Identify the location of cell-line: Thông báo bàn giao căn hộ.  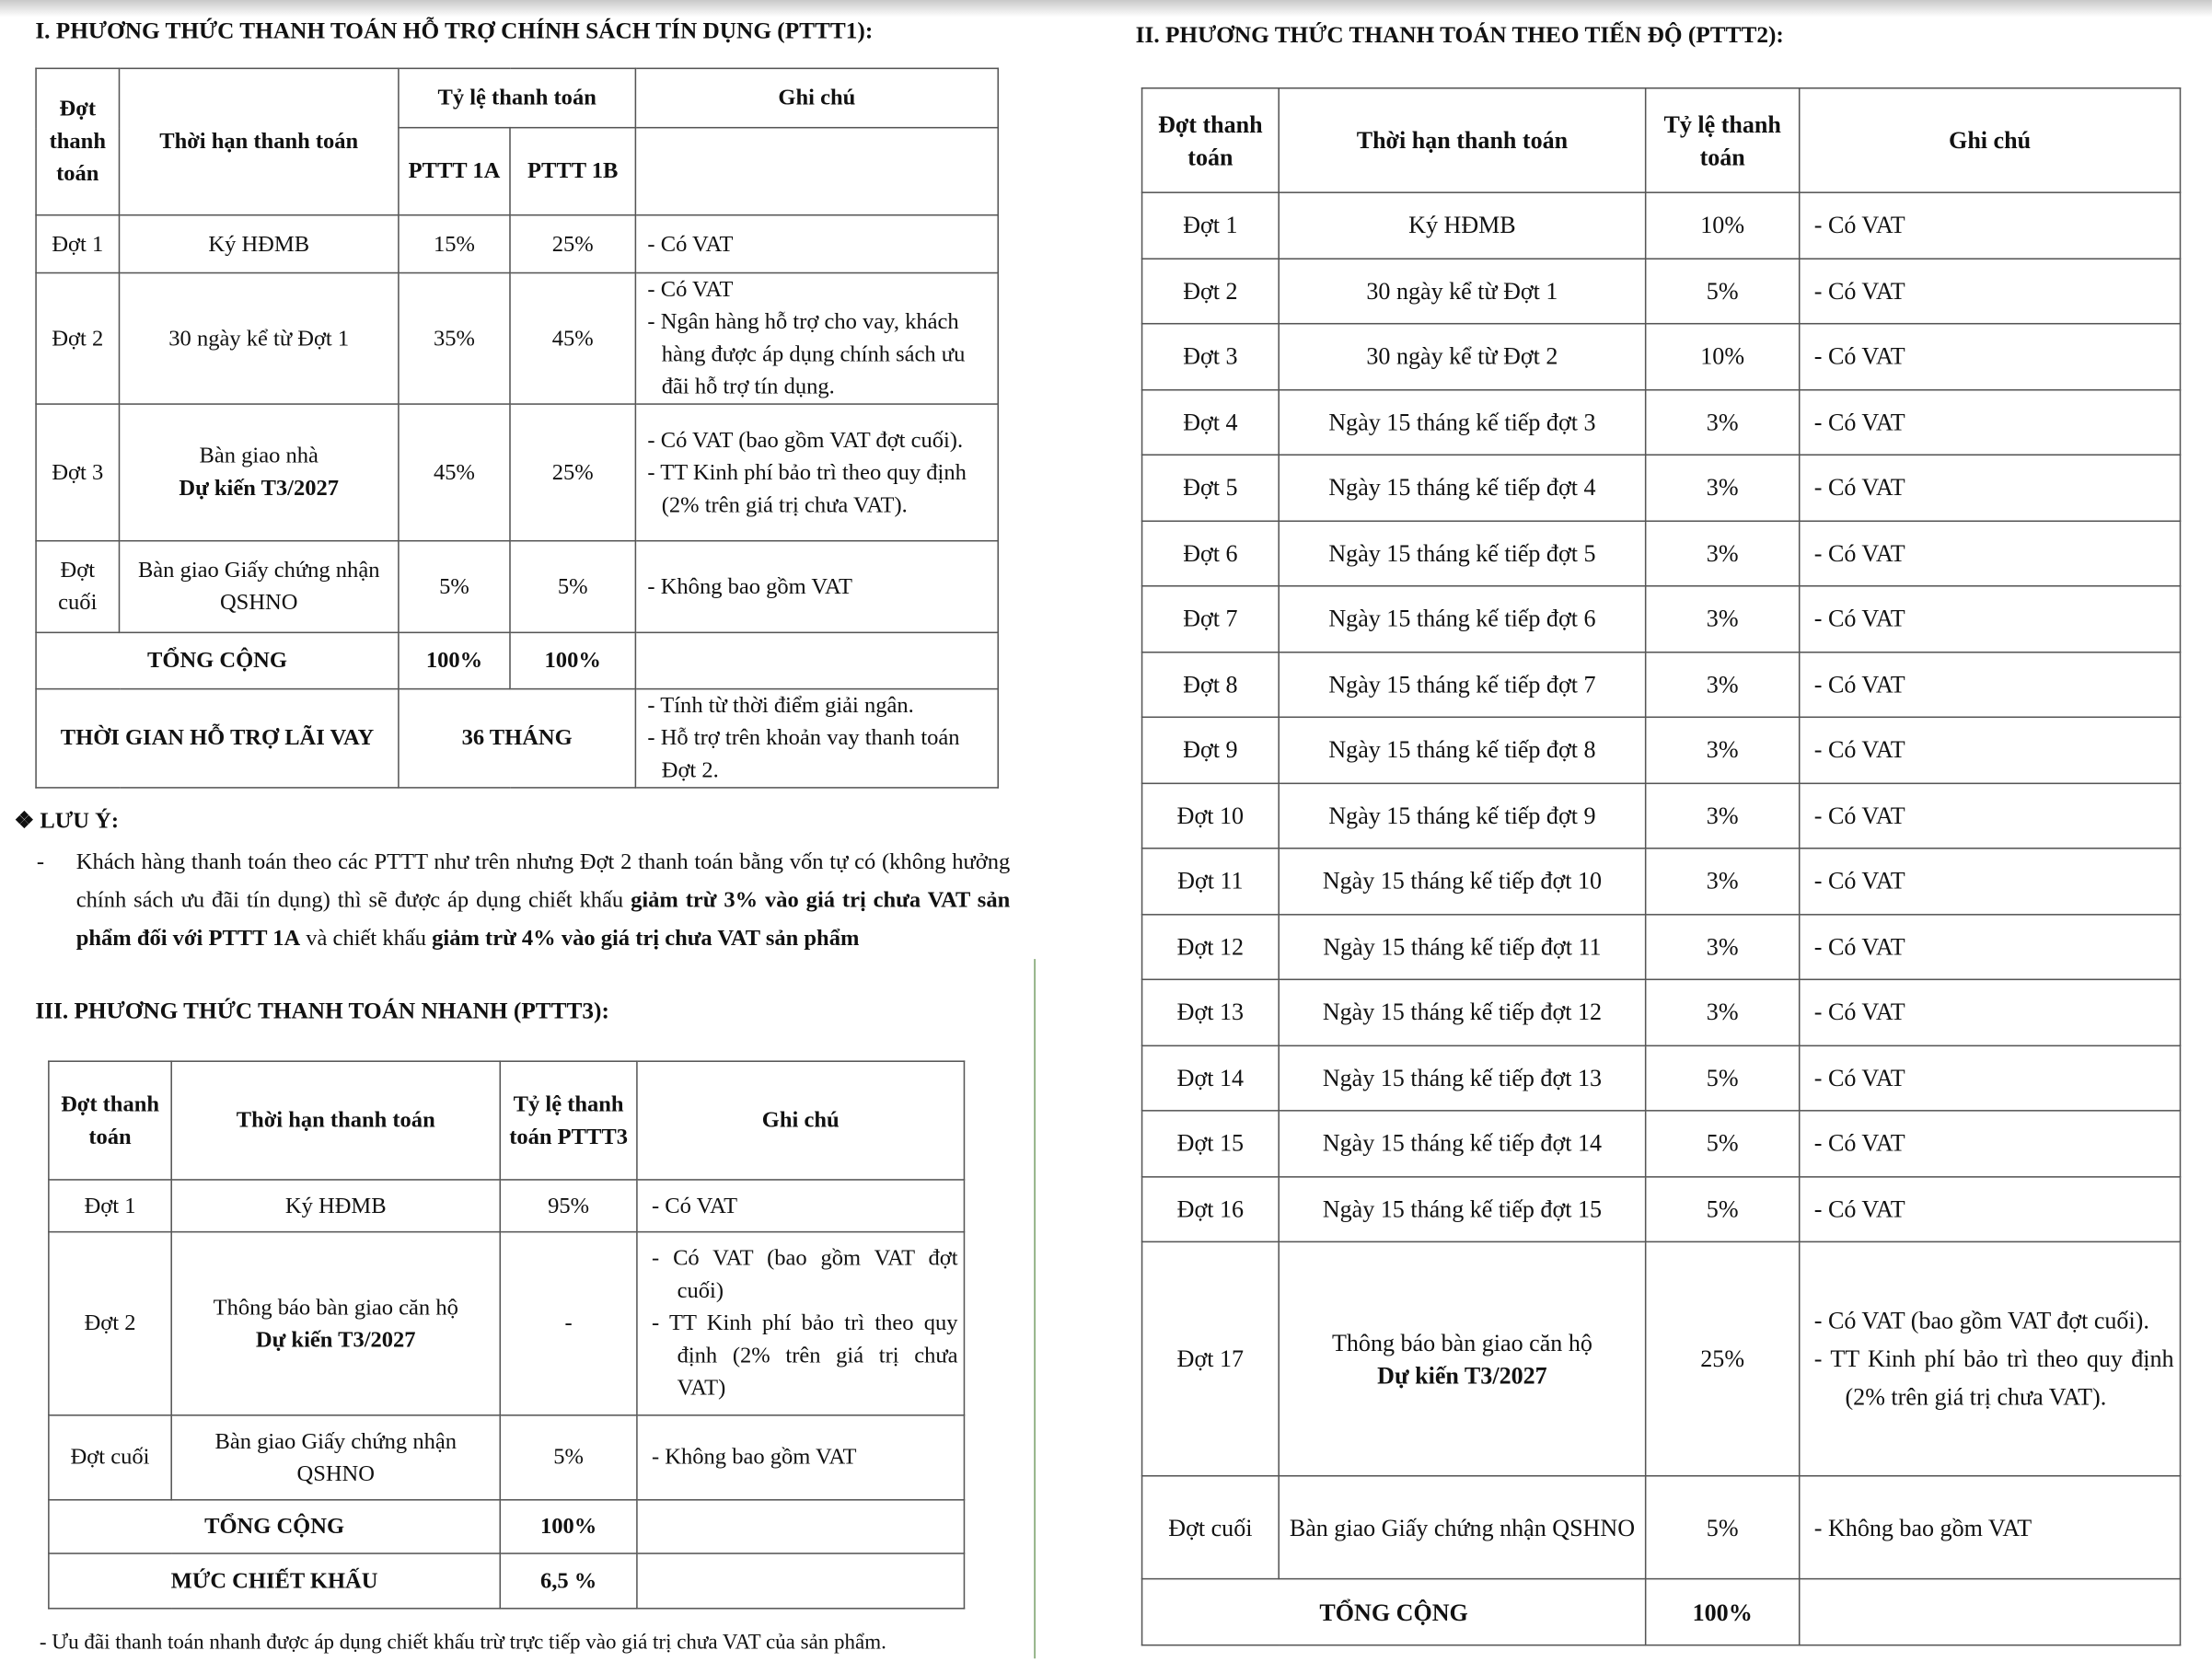
(1461, 1342).